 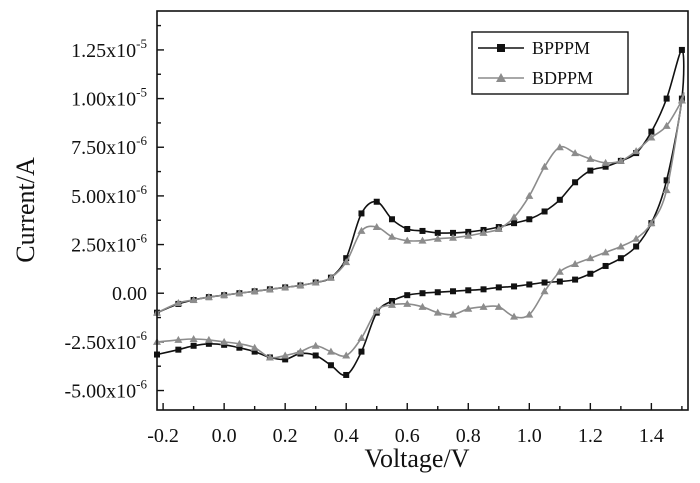 What do you see at coordinates (285, 436) in the screenshot?
I see `x-tick-label: 0.2` at bounding box center [285, 436].